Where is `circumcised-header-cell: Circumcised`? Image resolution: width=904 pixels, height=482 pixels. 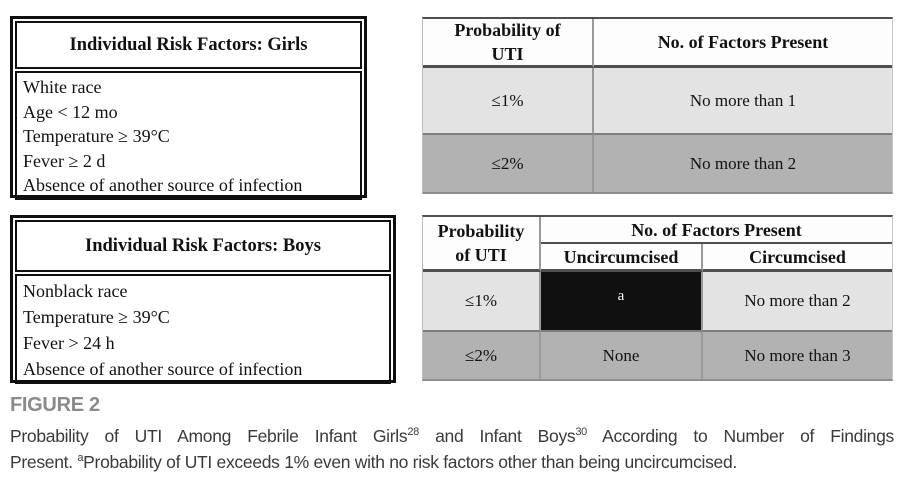
circumcised-header-cell: Circumcised is located at coordinates (797, 258).